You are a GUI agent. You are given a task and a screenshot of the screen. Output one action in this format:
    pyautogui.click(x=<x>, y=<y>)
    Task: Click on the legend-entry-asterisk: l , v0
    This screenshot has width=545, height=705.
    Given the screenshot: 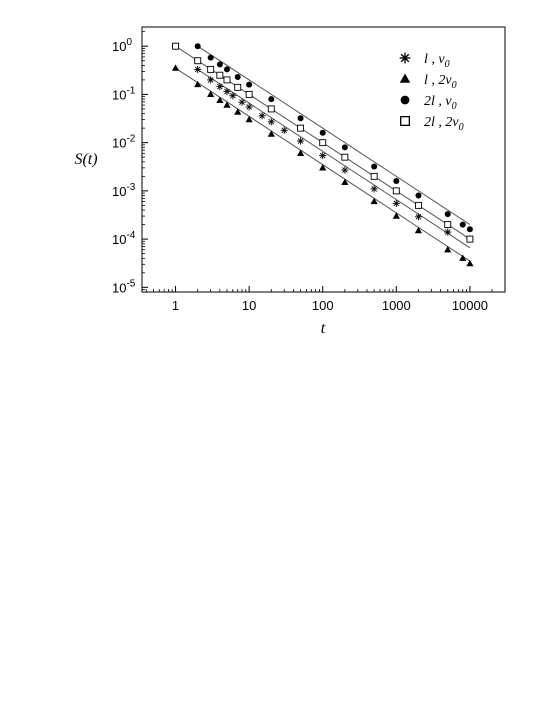 What is the action you would take?
    pyautogui.click(x=424, y=61)
    